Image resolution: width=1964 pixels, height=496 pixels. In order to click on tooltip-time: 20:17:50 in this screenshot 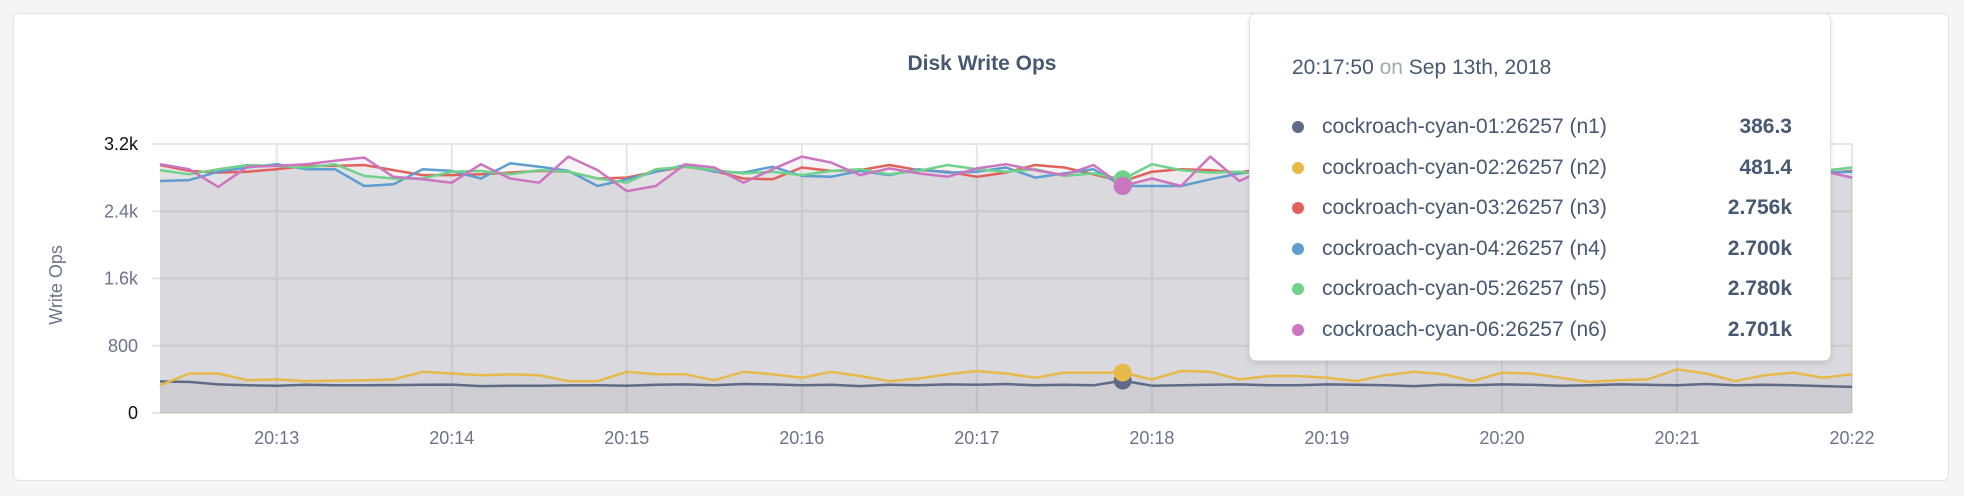, I will do `click(1333, 67)`.